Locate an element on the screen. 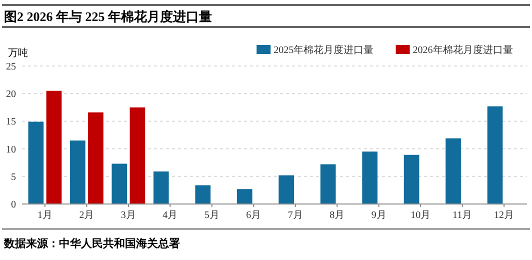 Image resolution: width=532 pixels, height=260 pixels. x-tick-label: 4月 is located at coordinates (170, 215).